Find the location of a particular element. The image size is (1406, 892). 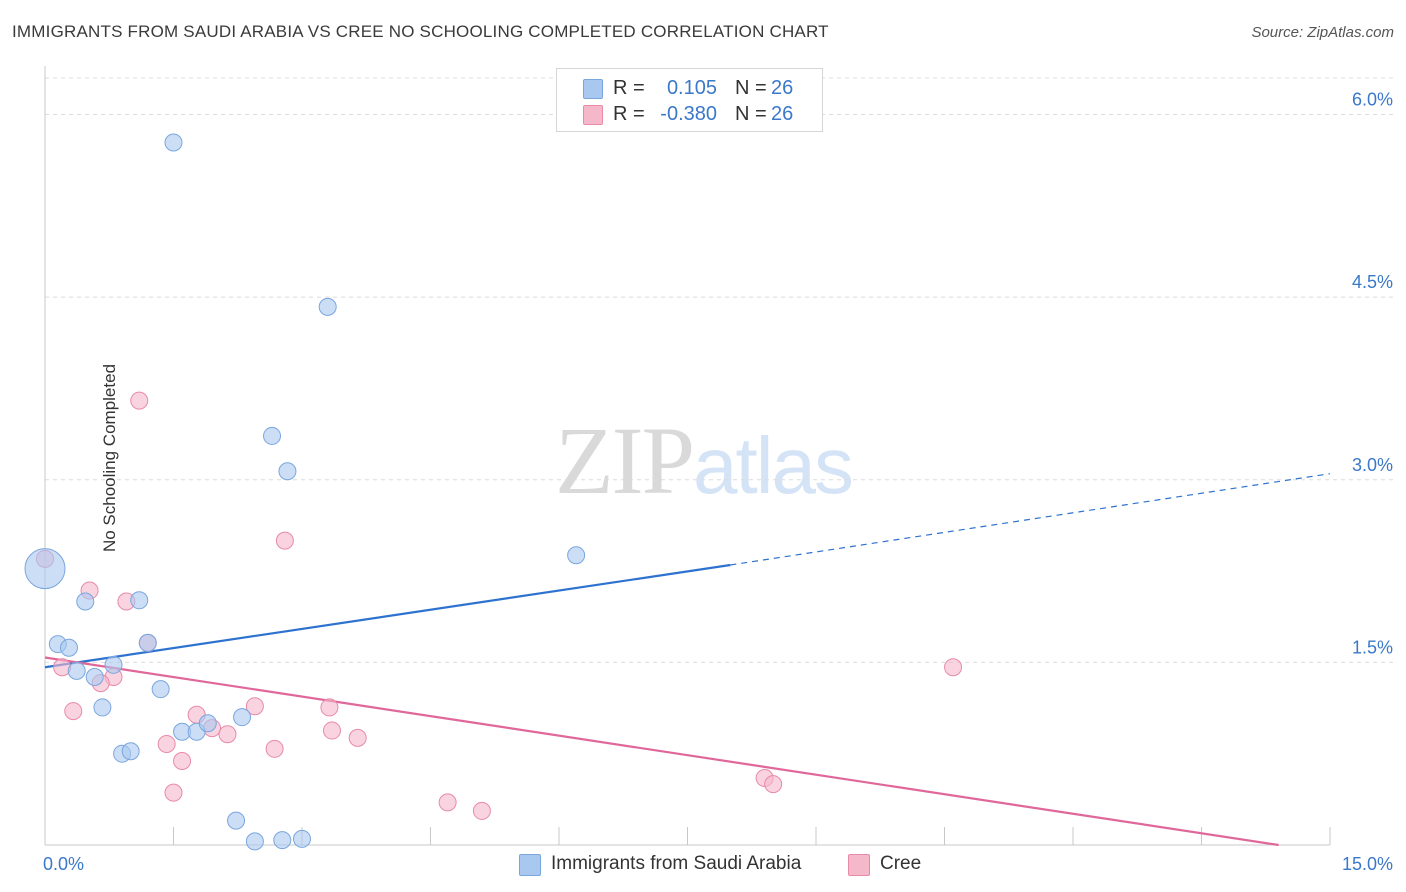

correlation-legend: R = 0.105 N = 26 R = -0.380 N = 26 is located at coordinates (689, 100).